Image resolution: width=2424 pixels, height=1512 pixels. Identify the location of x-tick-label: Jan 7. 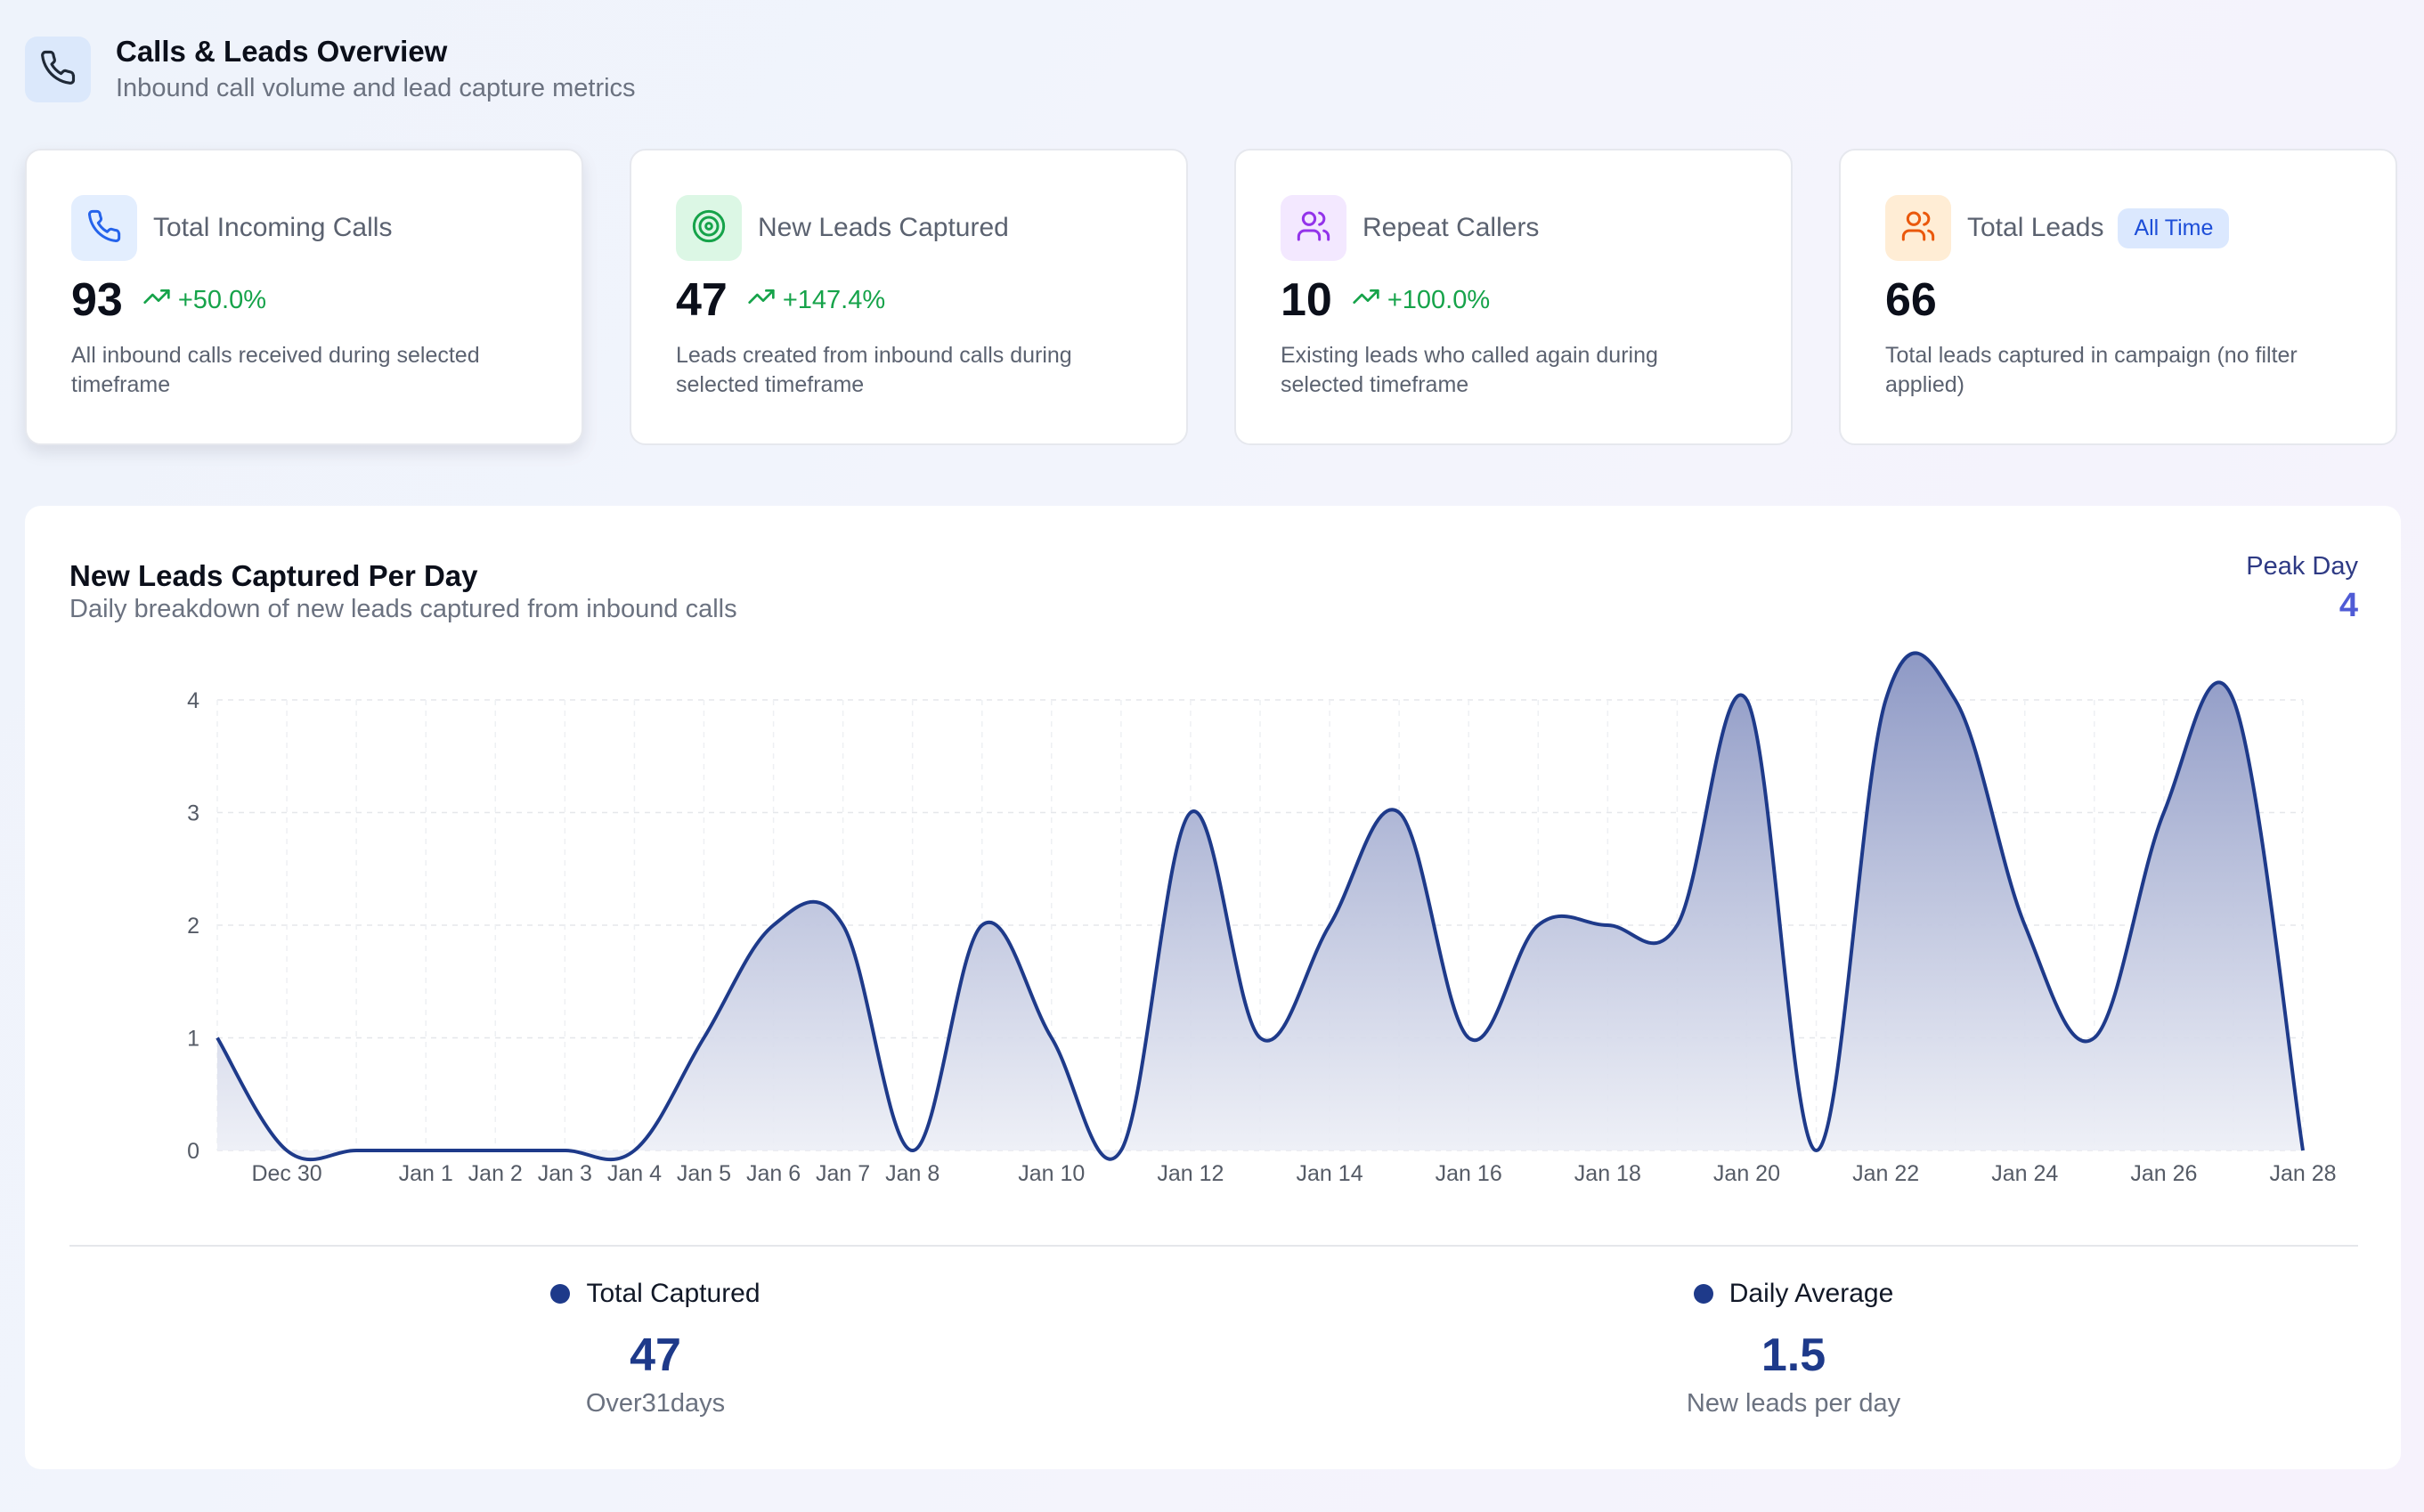
(843, 1173).